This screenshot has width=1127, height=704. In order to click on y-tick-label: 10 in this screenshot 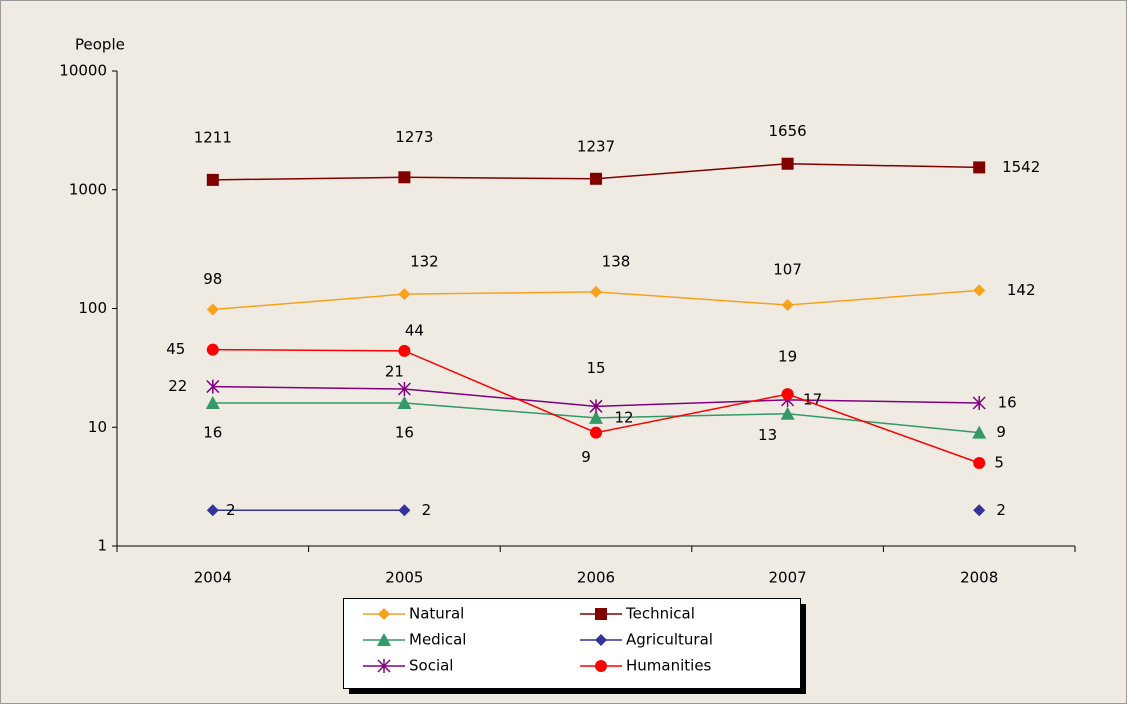, I will do `click(97, 427)`.